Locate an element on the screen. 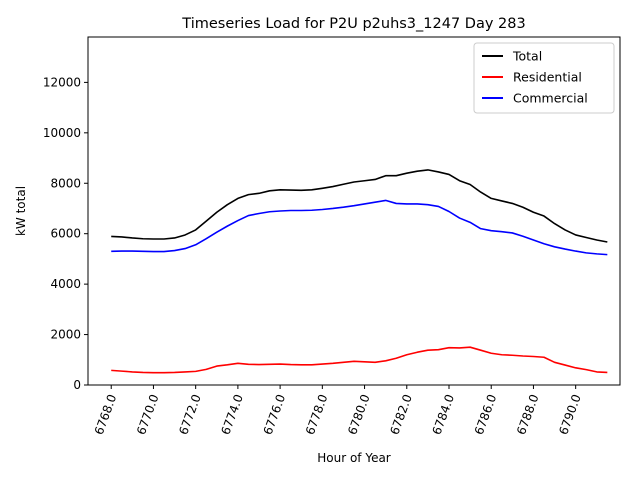 Image resolution: width=640 pixels, height=480 pixels. y-tick-label: 0 is located at coordinates (77, 385).